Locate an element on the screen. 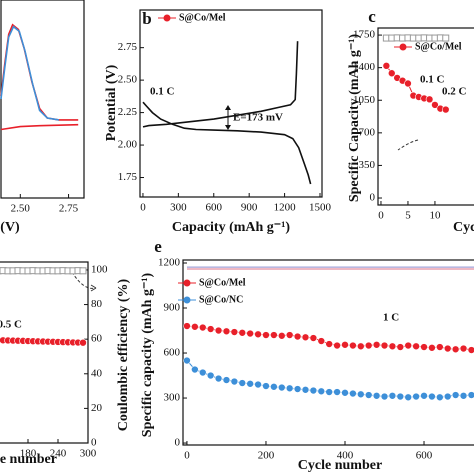  y2-tick-label: 20 is located at coordinates (97, 408).